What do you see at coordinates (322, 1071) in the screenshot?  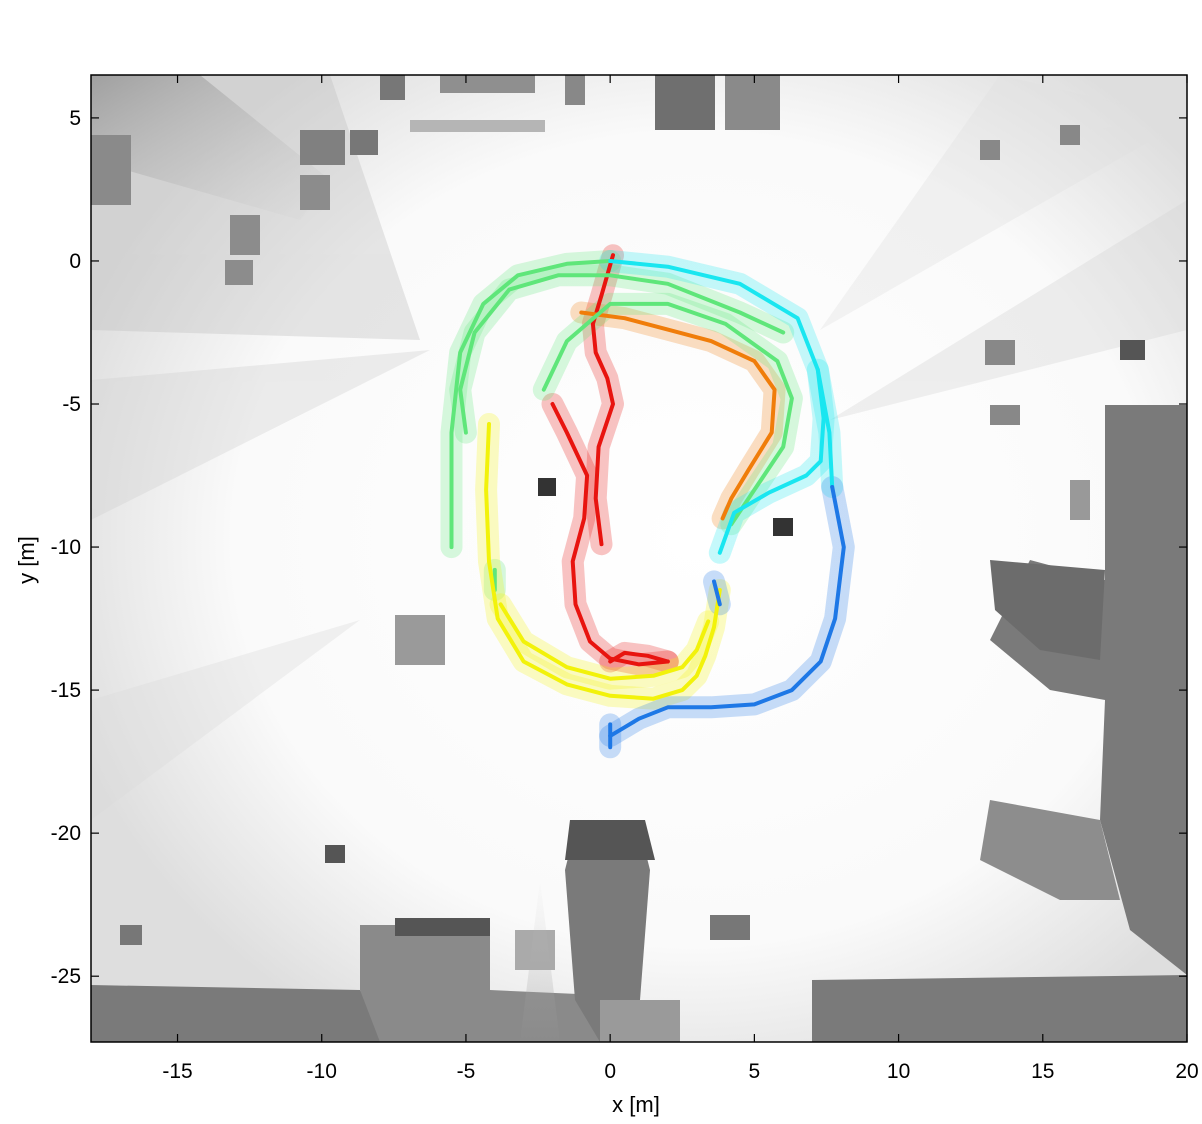 I see `x-tick-label: -10` at bounding box center [322, 1071].